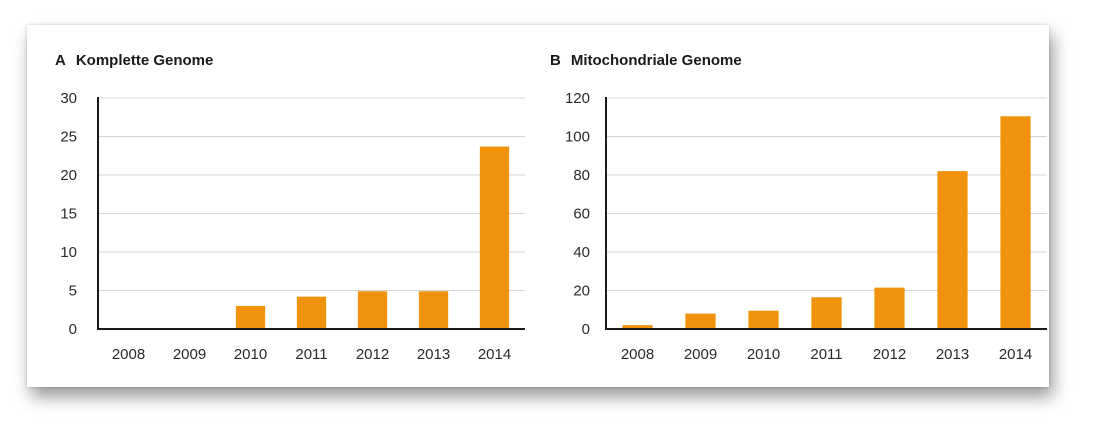 The image size is (1099, 440). I want to click on x-tick-label-b-0: 2008, so click(637, 354).